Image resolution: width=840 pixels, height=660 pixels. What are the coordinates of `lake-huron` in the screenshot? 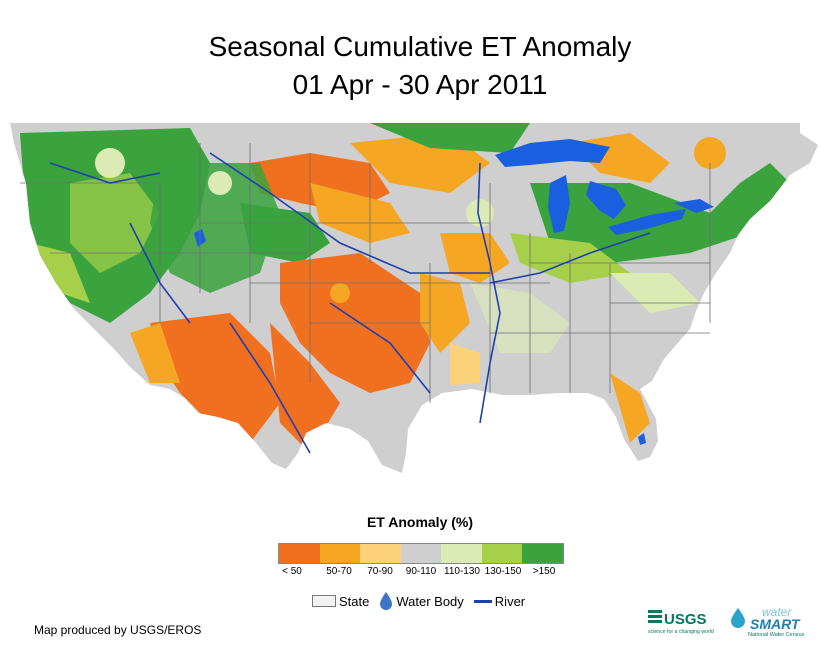 It's located at (606, 200).